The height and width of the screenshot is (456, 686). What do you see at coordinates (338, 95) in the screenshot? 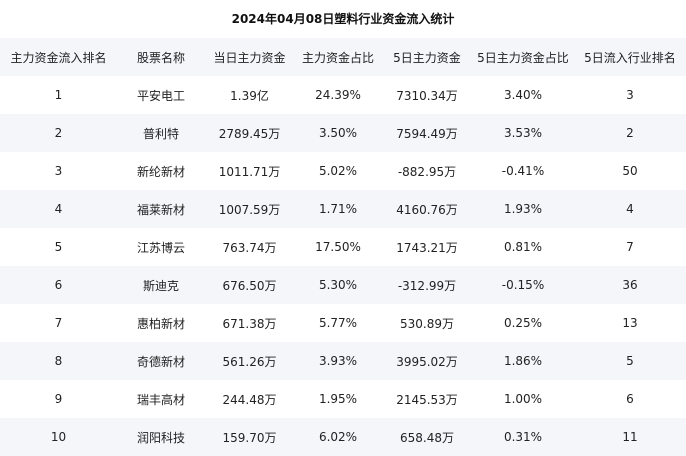
I see `cell-main-fund-ratio: 24.39%` at bounding box center [338, 95].